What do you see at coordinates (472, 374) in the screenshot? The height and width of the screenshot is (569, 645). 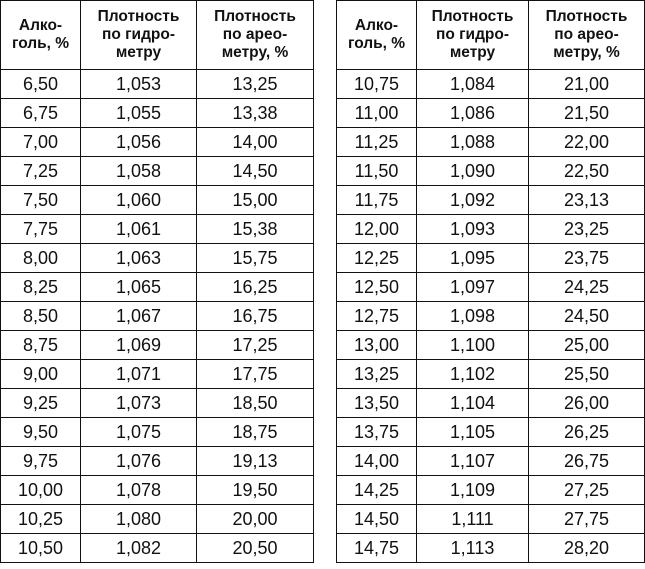 I see `cell-hydrometer-density: 1,102` at bounding box center [472, 374].